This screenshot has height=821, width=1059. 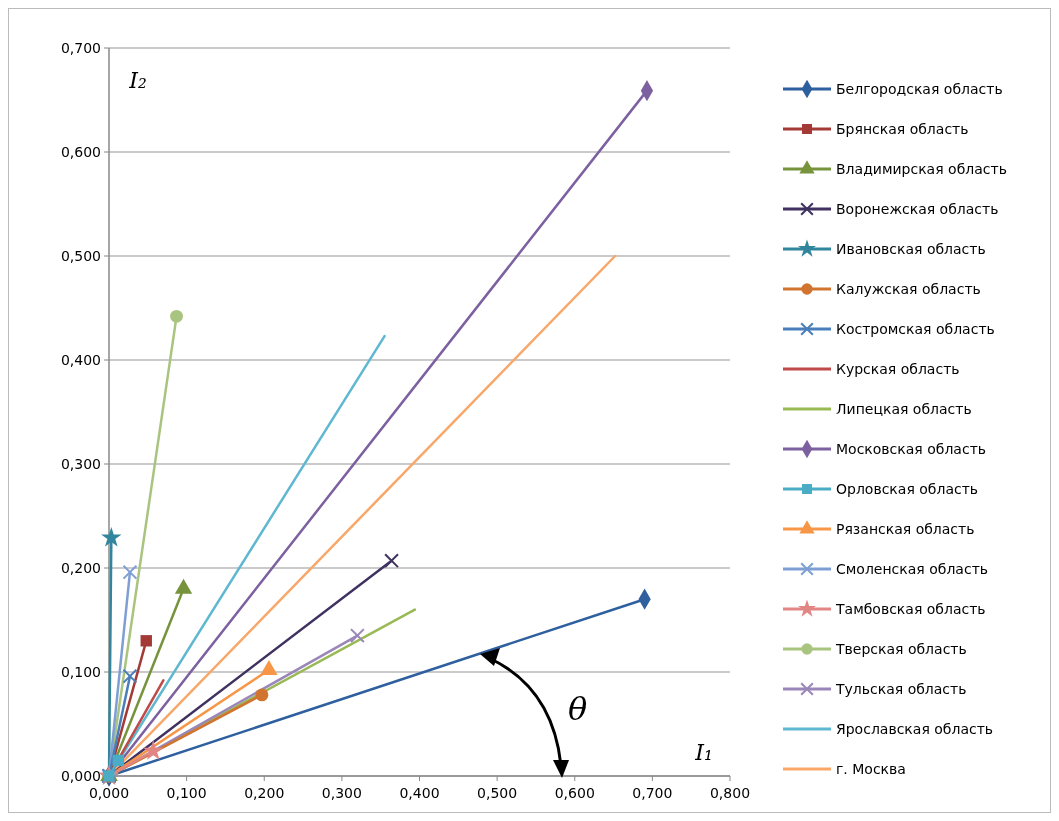 I want to click on legend-label: Брянская область, so click(x=902, y=128).